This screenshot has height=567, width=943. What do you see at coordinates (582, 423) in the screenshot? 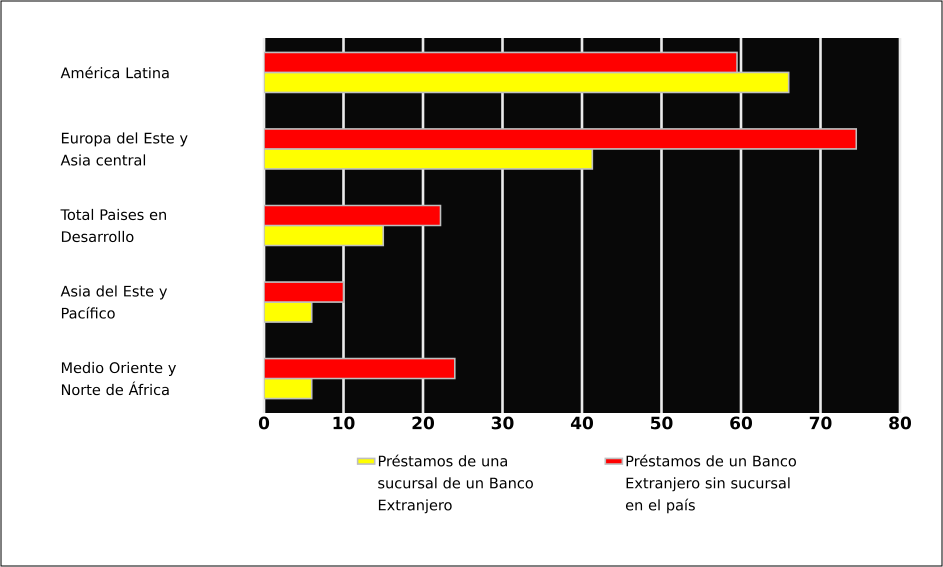
I see `x-tick-label: 40` at bounding box center [582, 423].